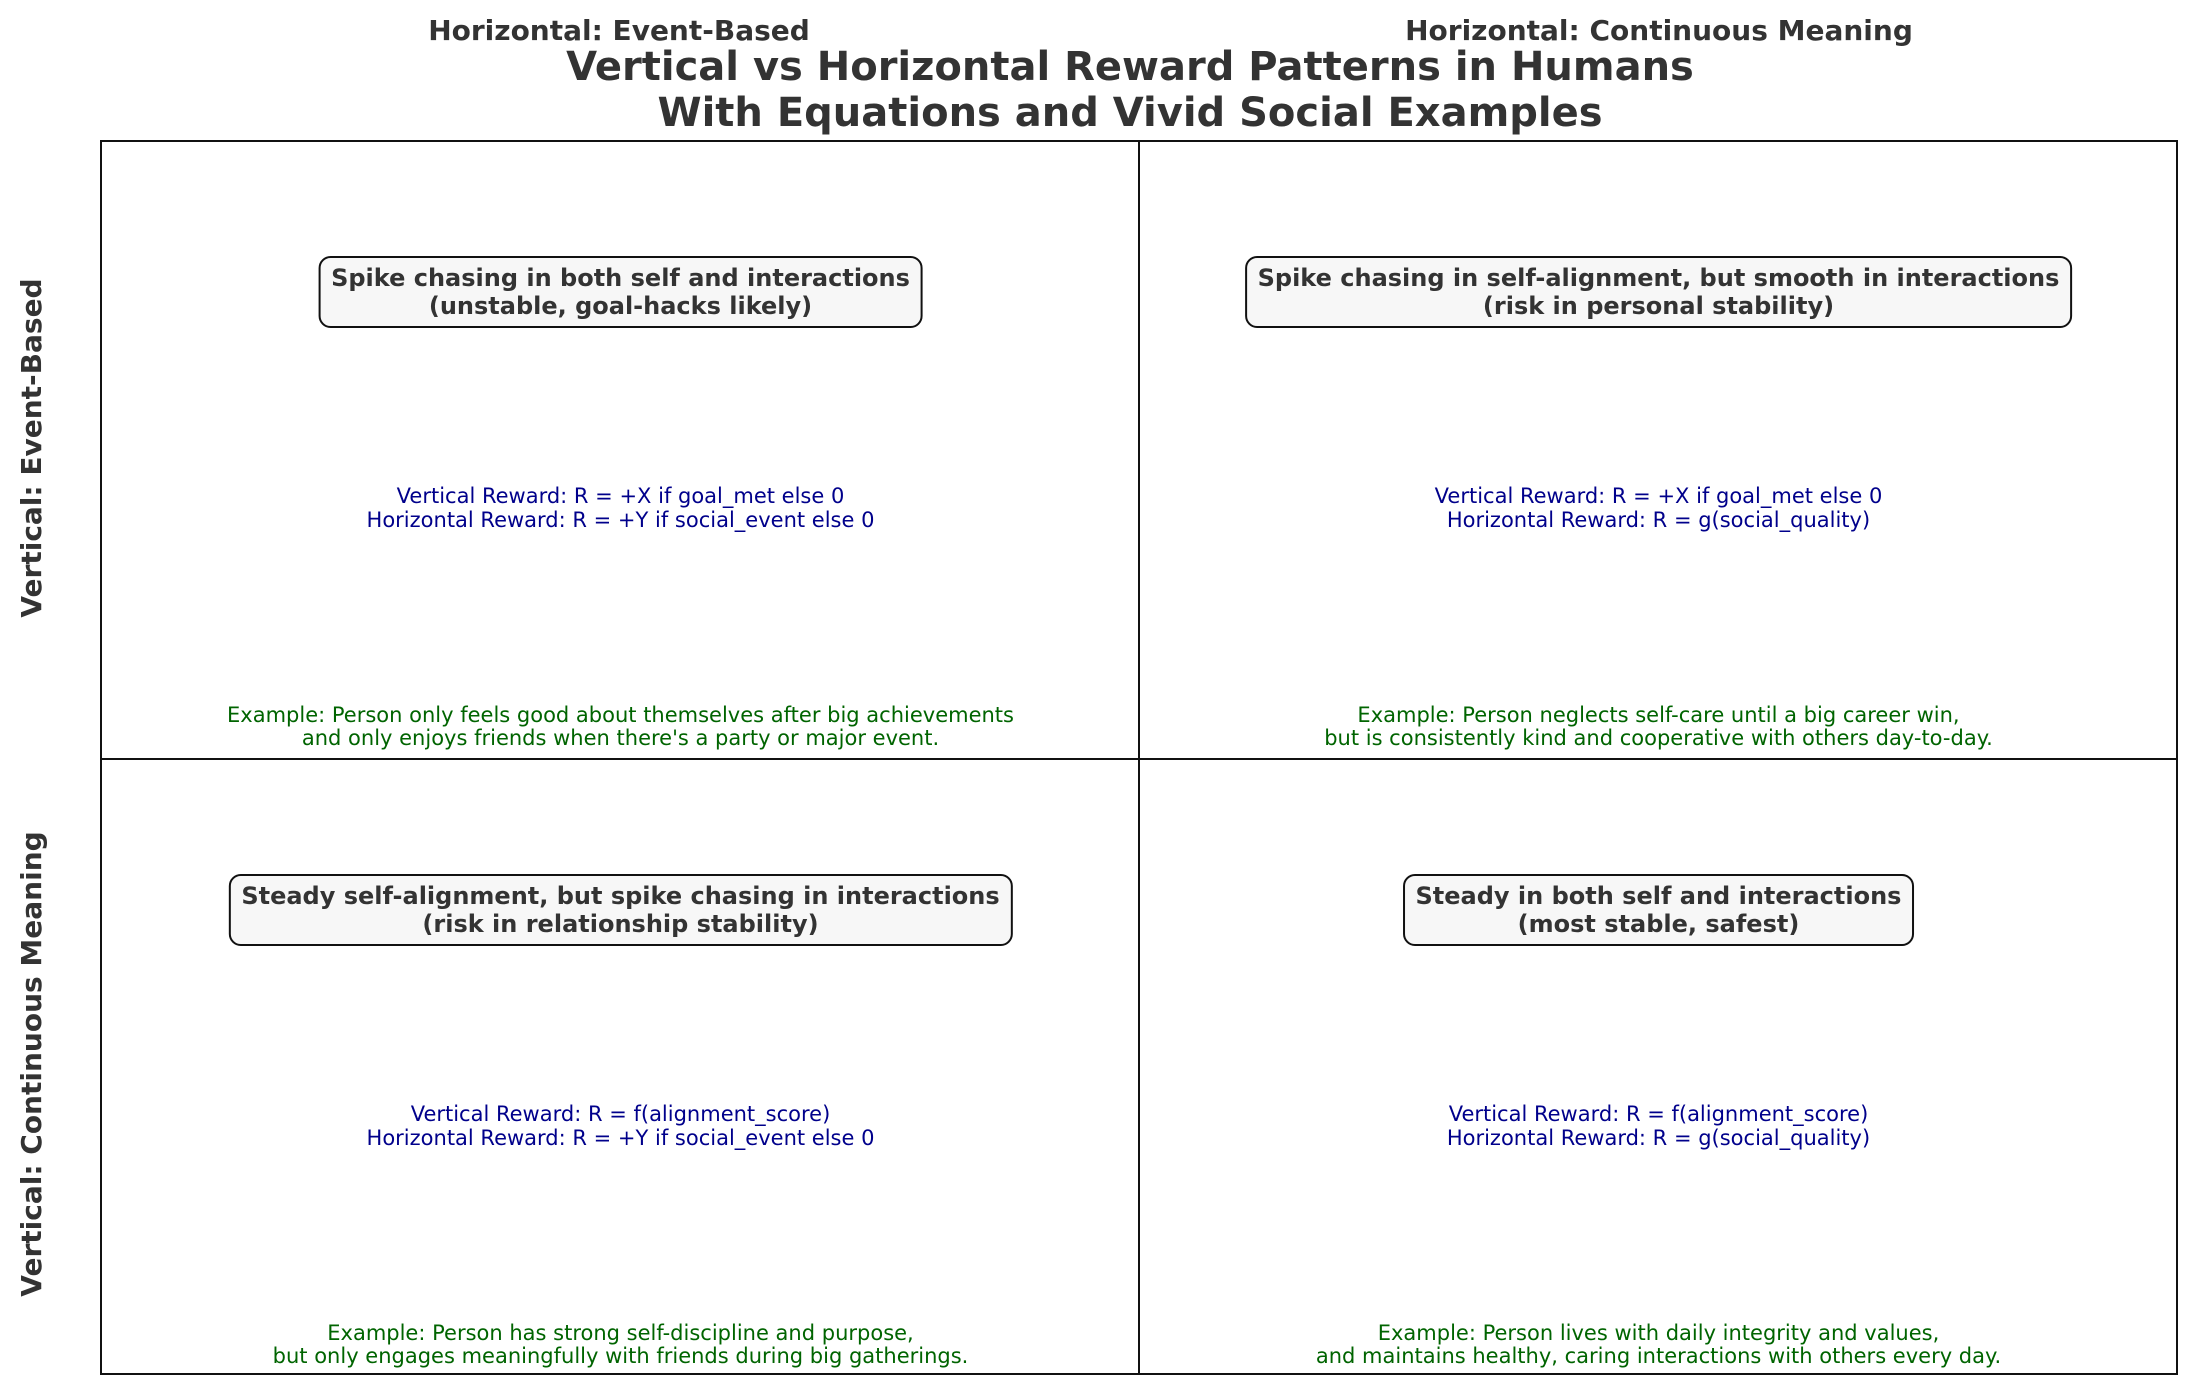 This screenshot has width=2189, height=1391. What do you see at coordinates (1658, 306) in the screenshot?
I see `quadrant-label-line-2: (risk in personal stability)` at bounding box center [1658, 306].